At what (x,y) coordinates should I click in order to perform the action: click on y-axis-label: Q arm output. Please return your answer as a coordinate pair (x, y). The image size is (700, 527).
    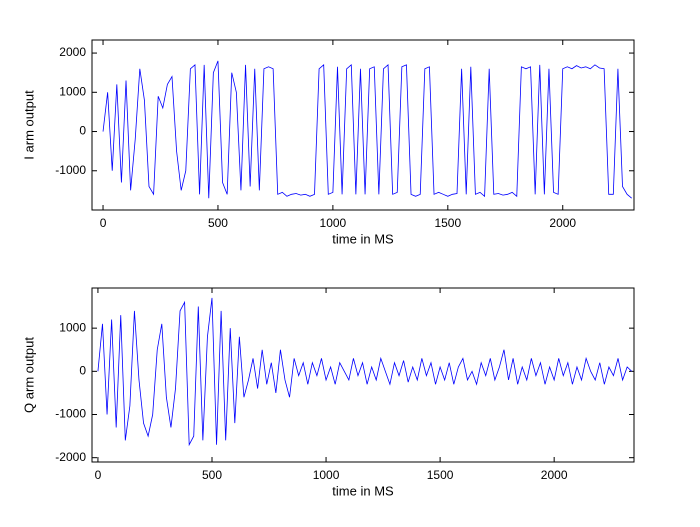
    Looking at the image, I should click on (28, 375).